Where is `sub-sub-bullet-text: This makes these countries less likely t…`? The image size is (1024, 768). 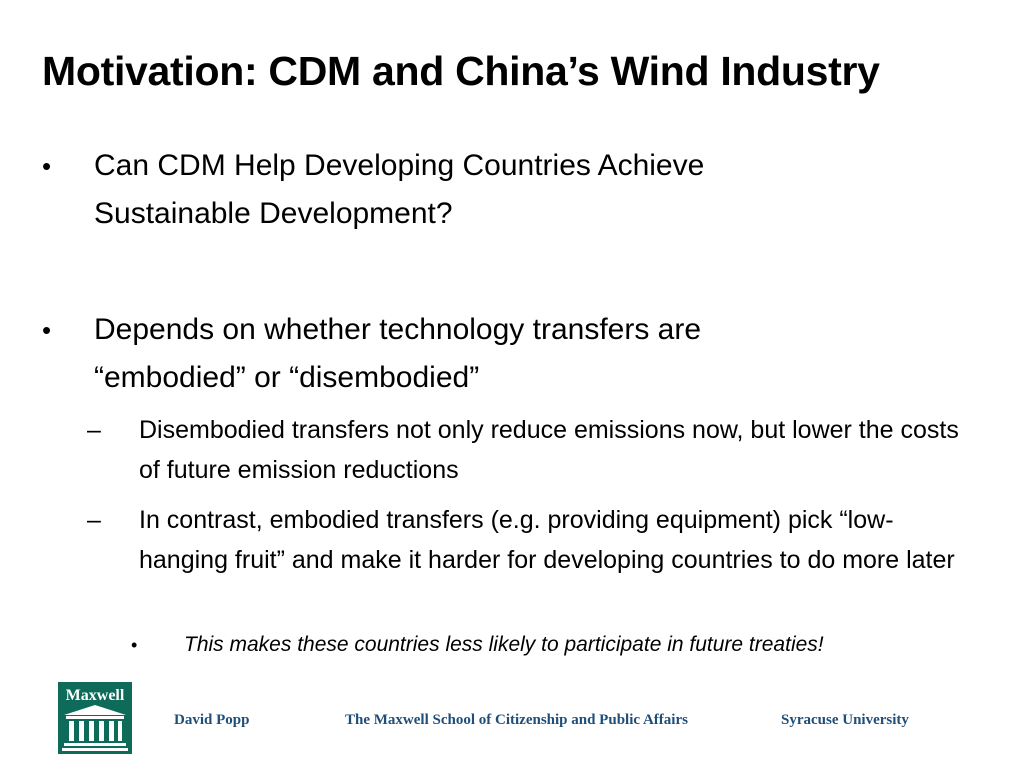
sub-sub-bullet-text: This makes these countries less likely t… is located at coordinates (504, 644).